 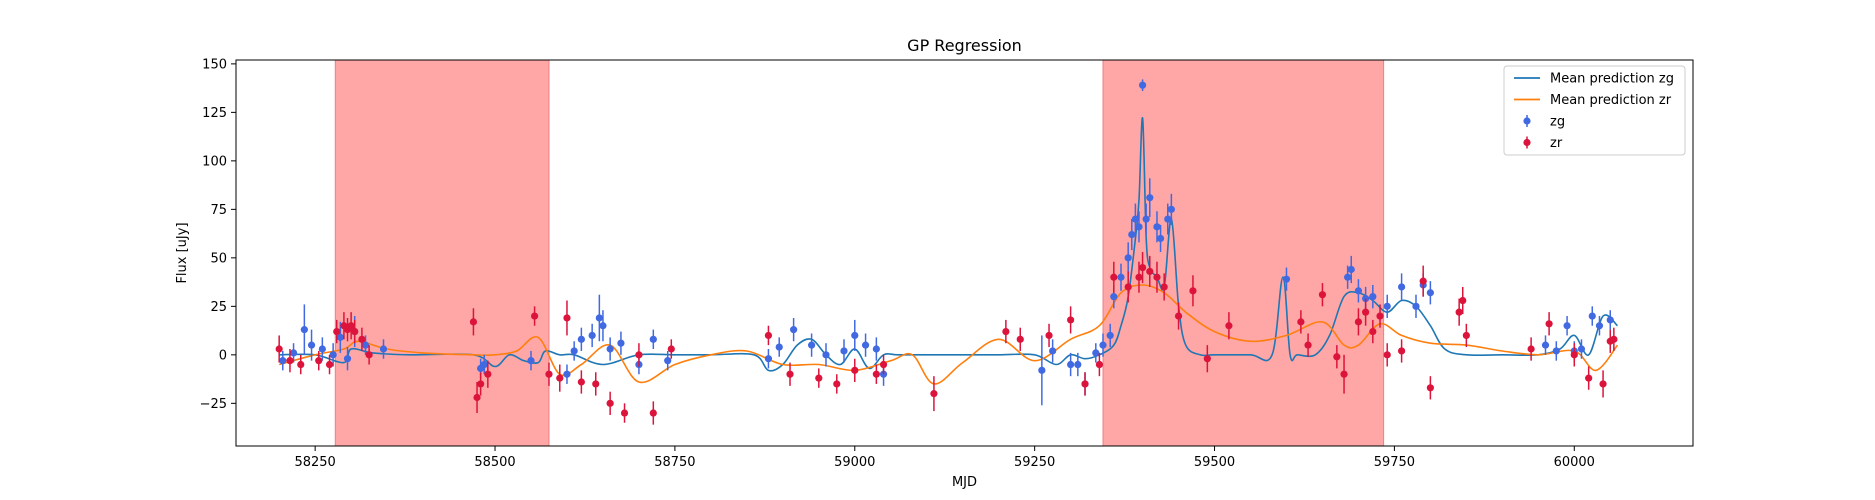 I want to click on series-line-zr, so click(x=948, y=334).